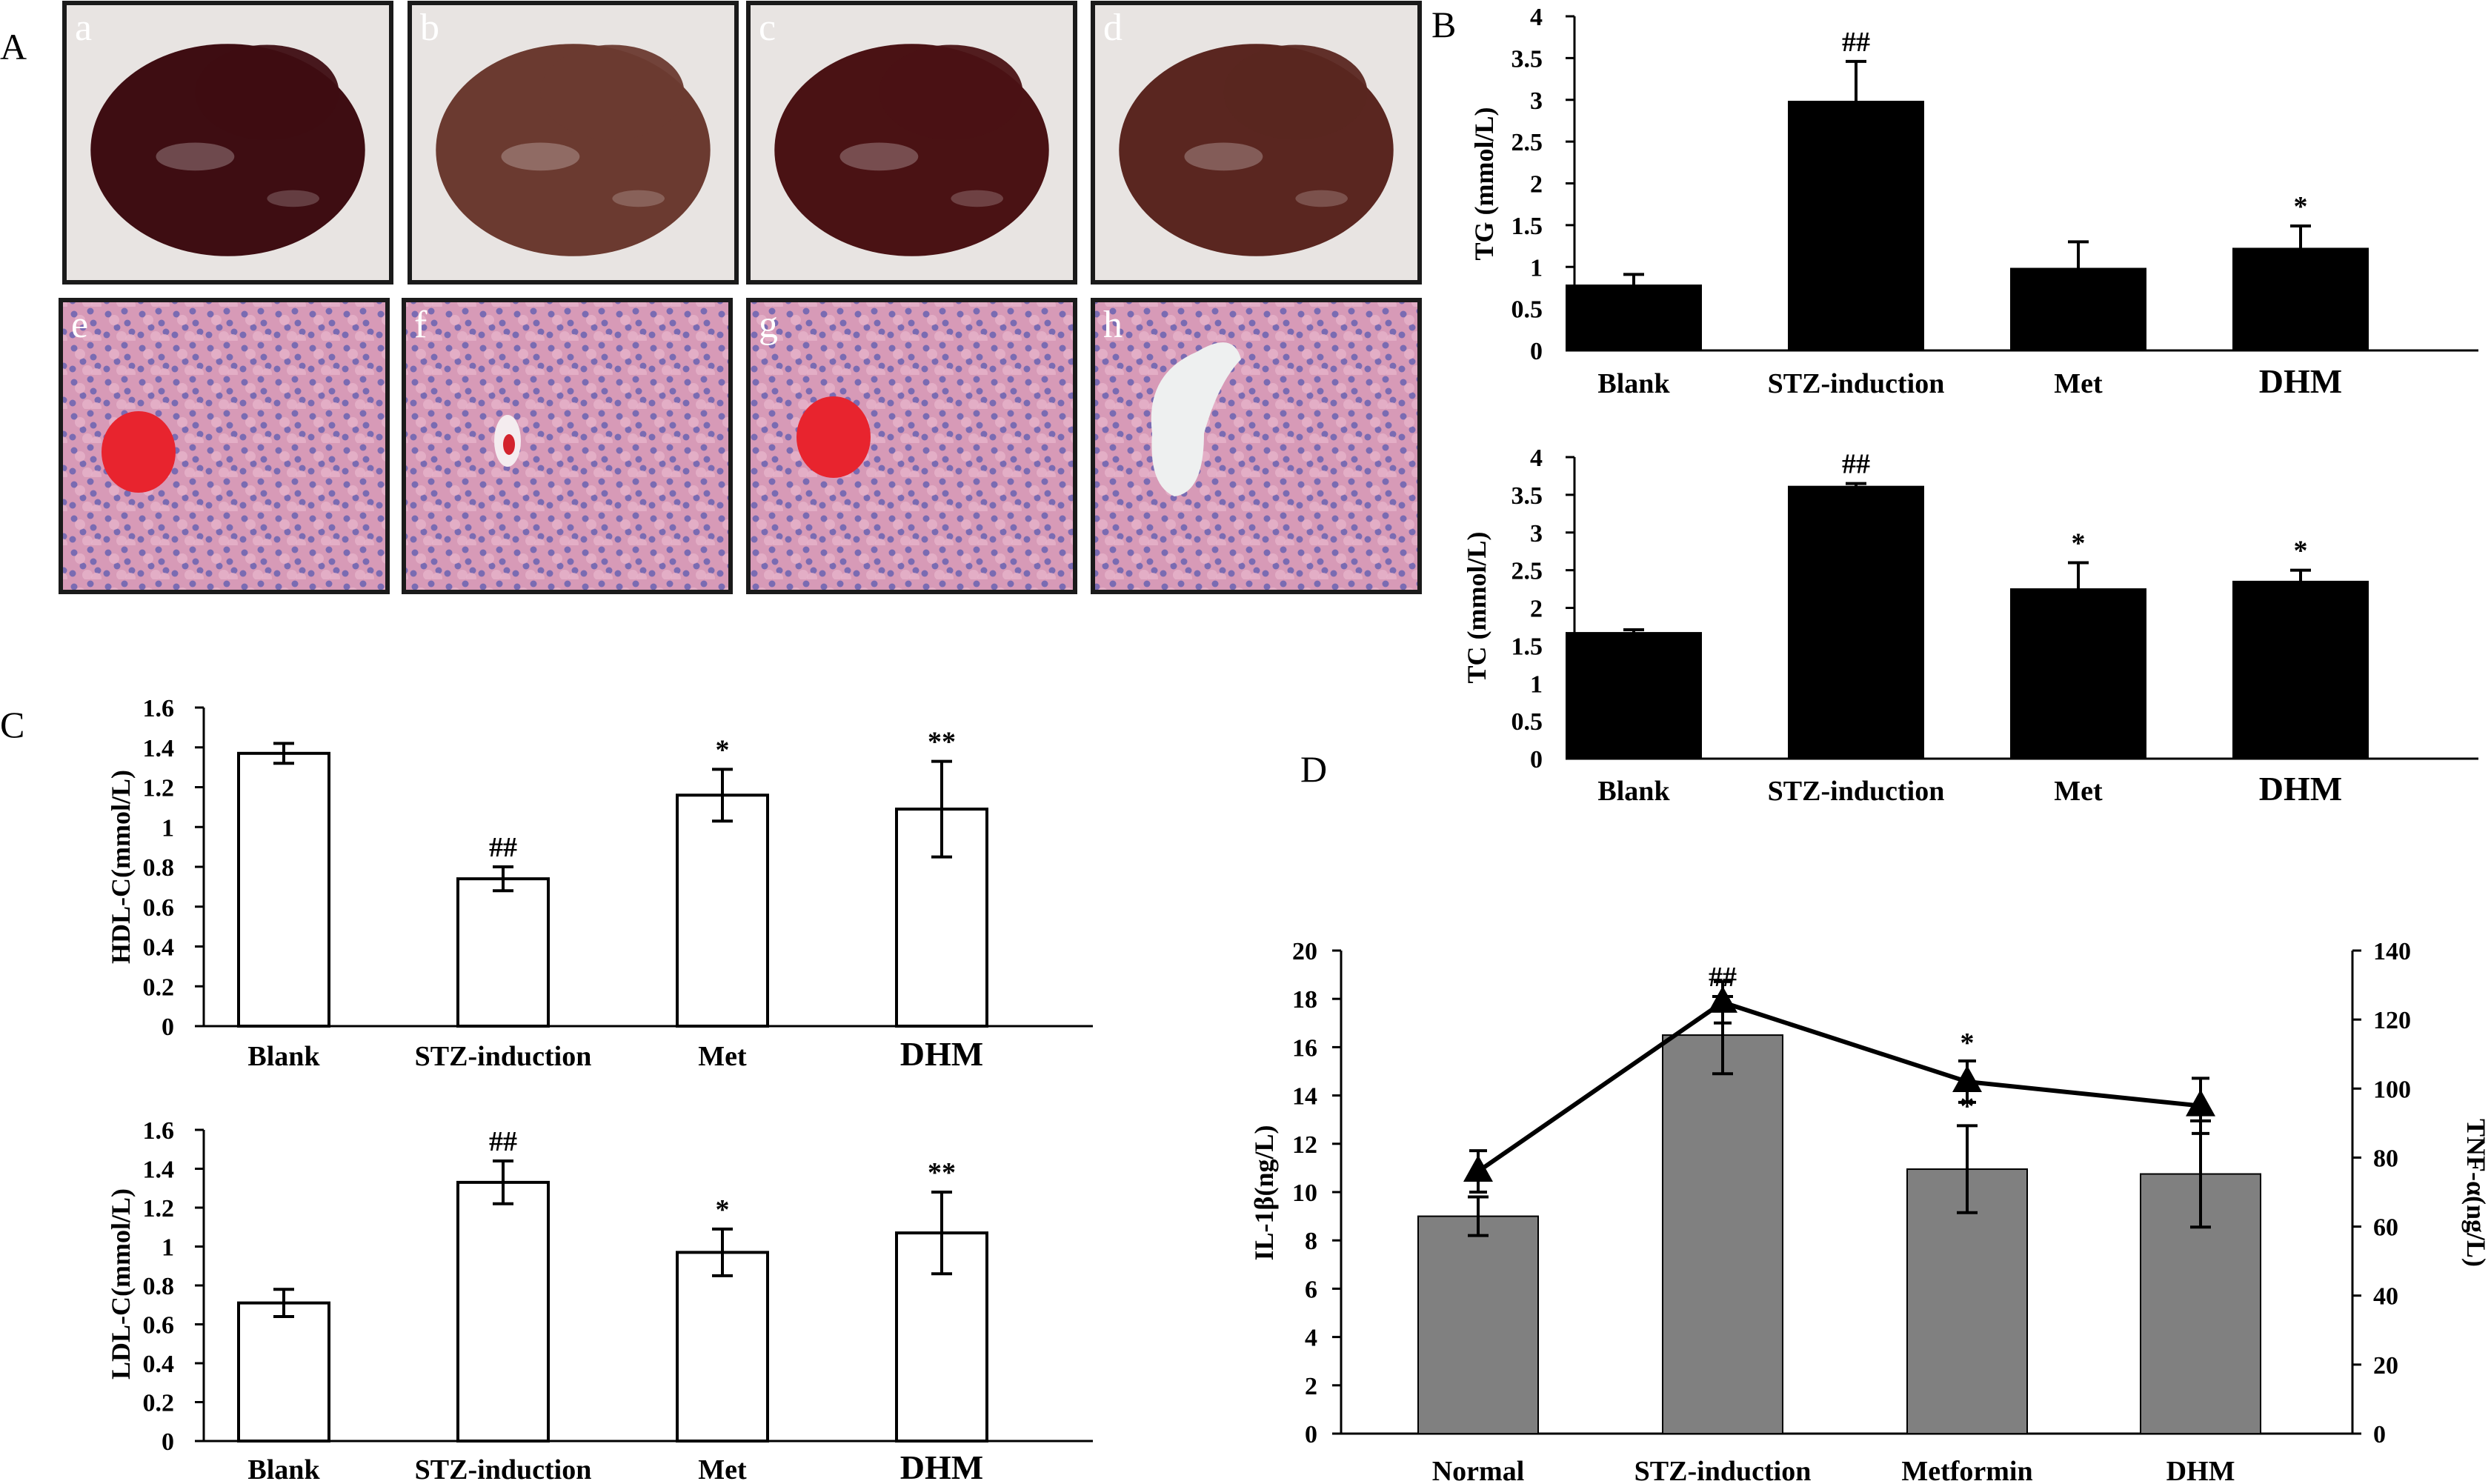  Describe the element at coordinates (12, 724) in the screenshot. I see `panel-label-c: C` at that location.